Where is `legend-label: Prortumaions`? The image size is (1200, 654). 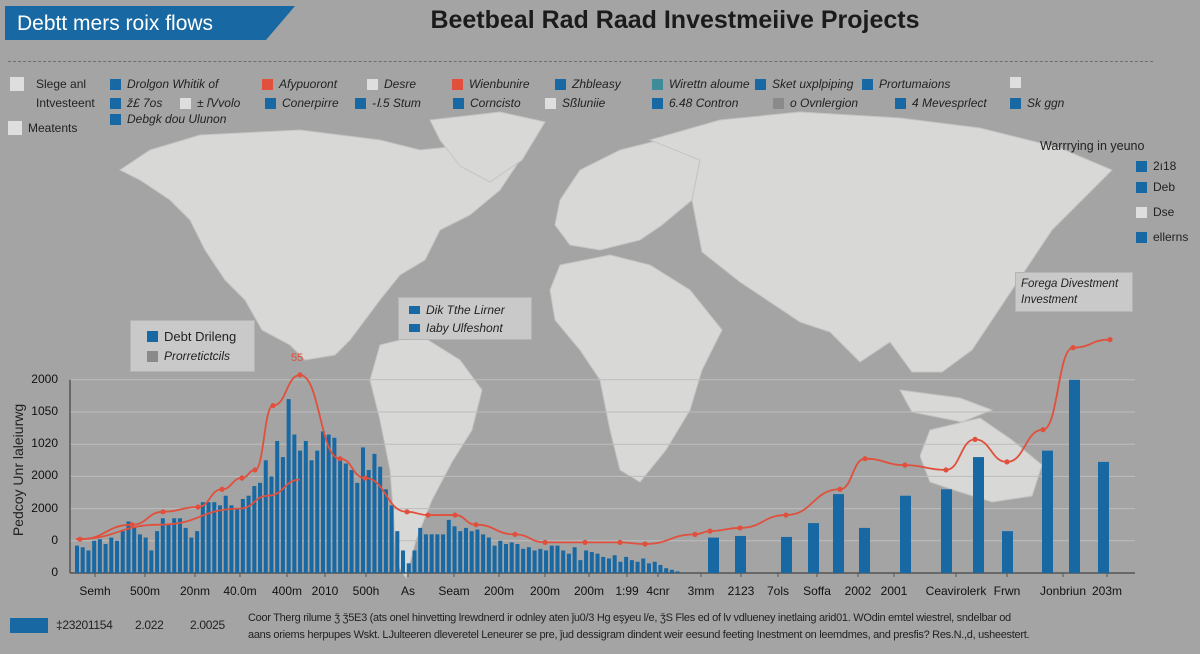 legend-label: Prortumaions is located at coordinates (915, 84).